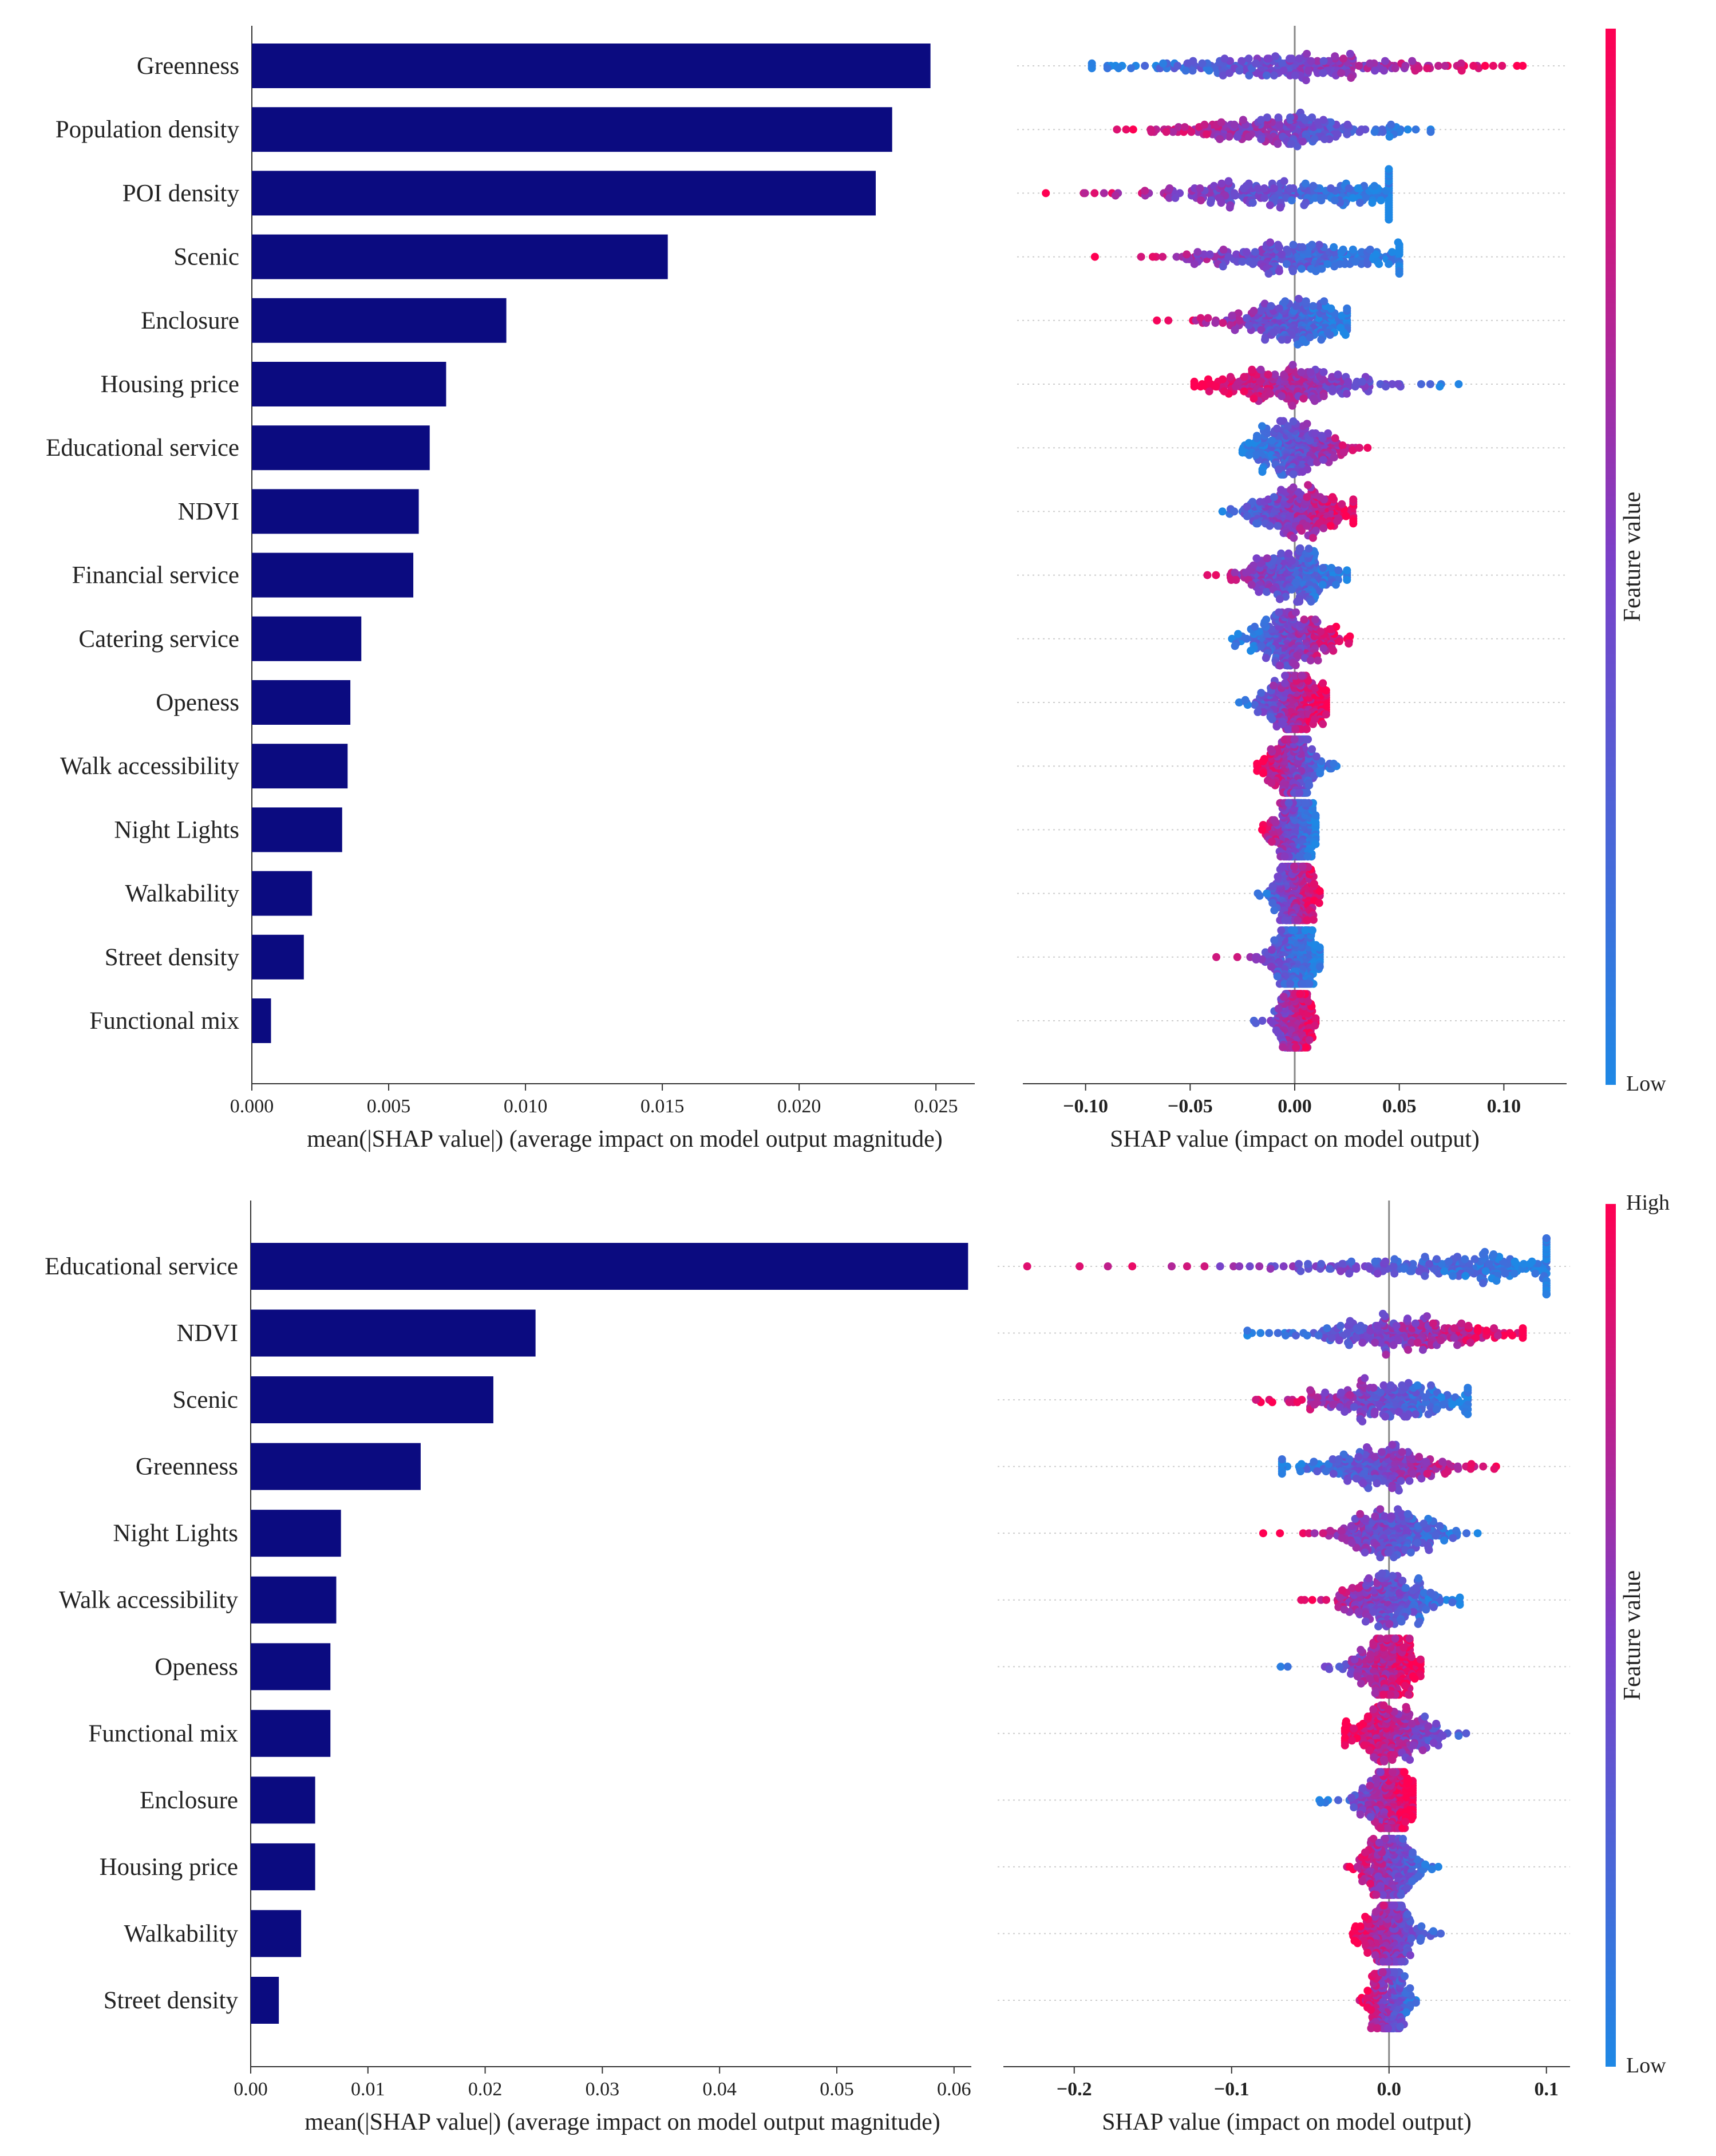 This screenshot has width=1716, height=2156. I want to click on bar-scenic, so click(460, 256).